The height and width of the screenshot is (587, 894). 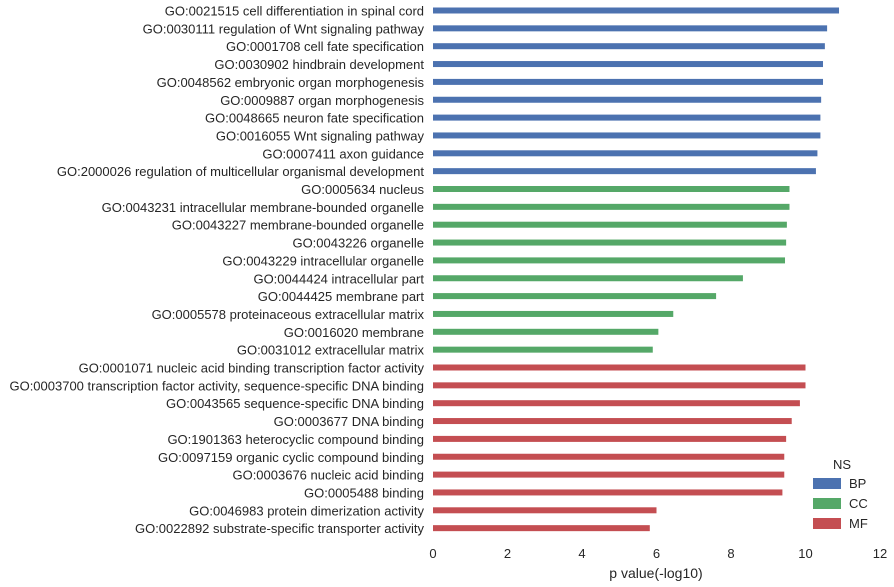 I want to click on category-label: GO:0016055 Wnt signaling pathway, so click(x=320, y=135).